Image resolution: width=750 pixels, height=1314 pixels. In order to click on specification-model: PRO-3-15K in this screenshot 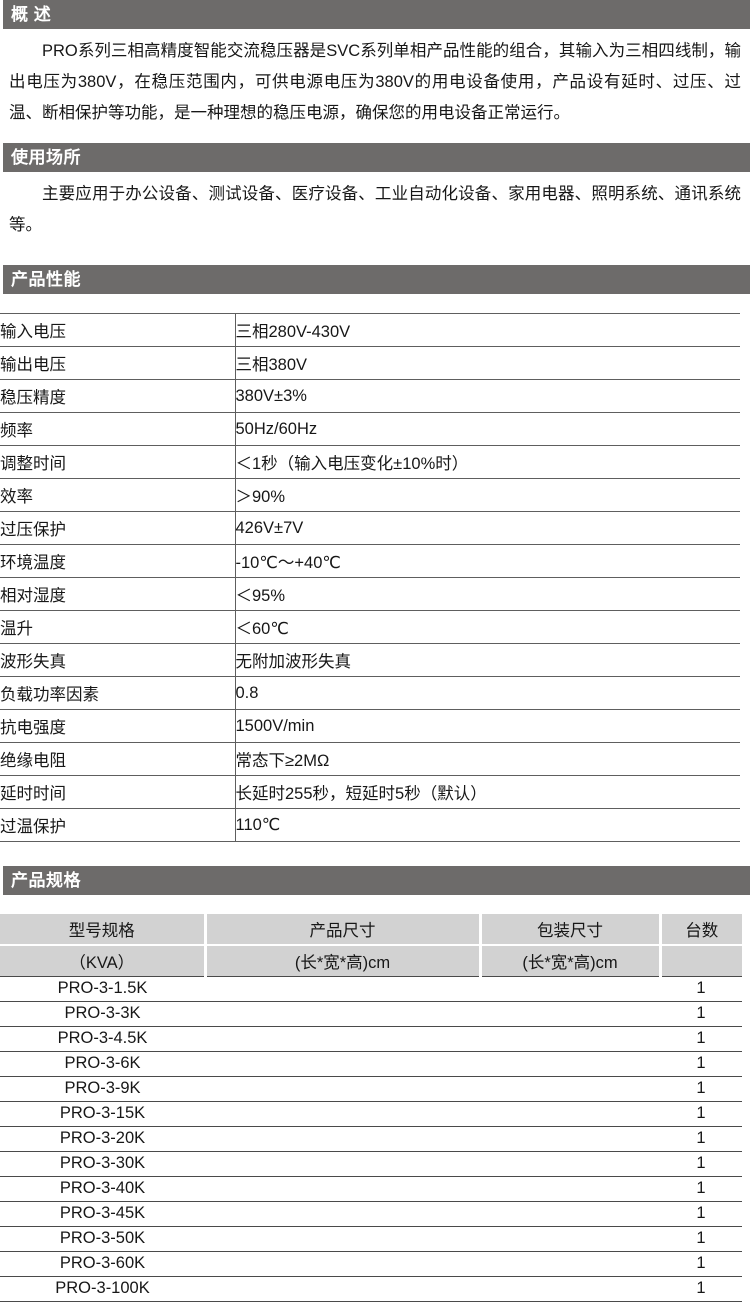, I will do `click(102, 1114)`.